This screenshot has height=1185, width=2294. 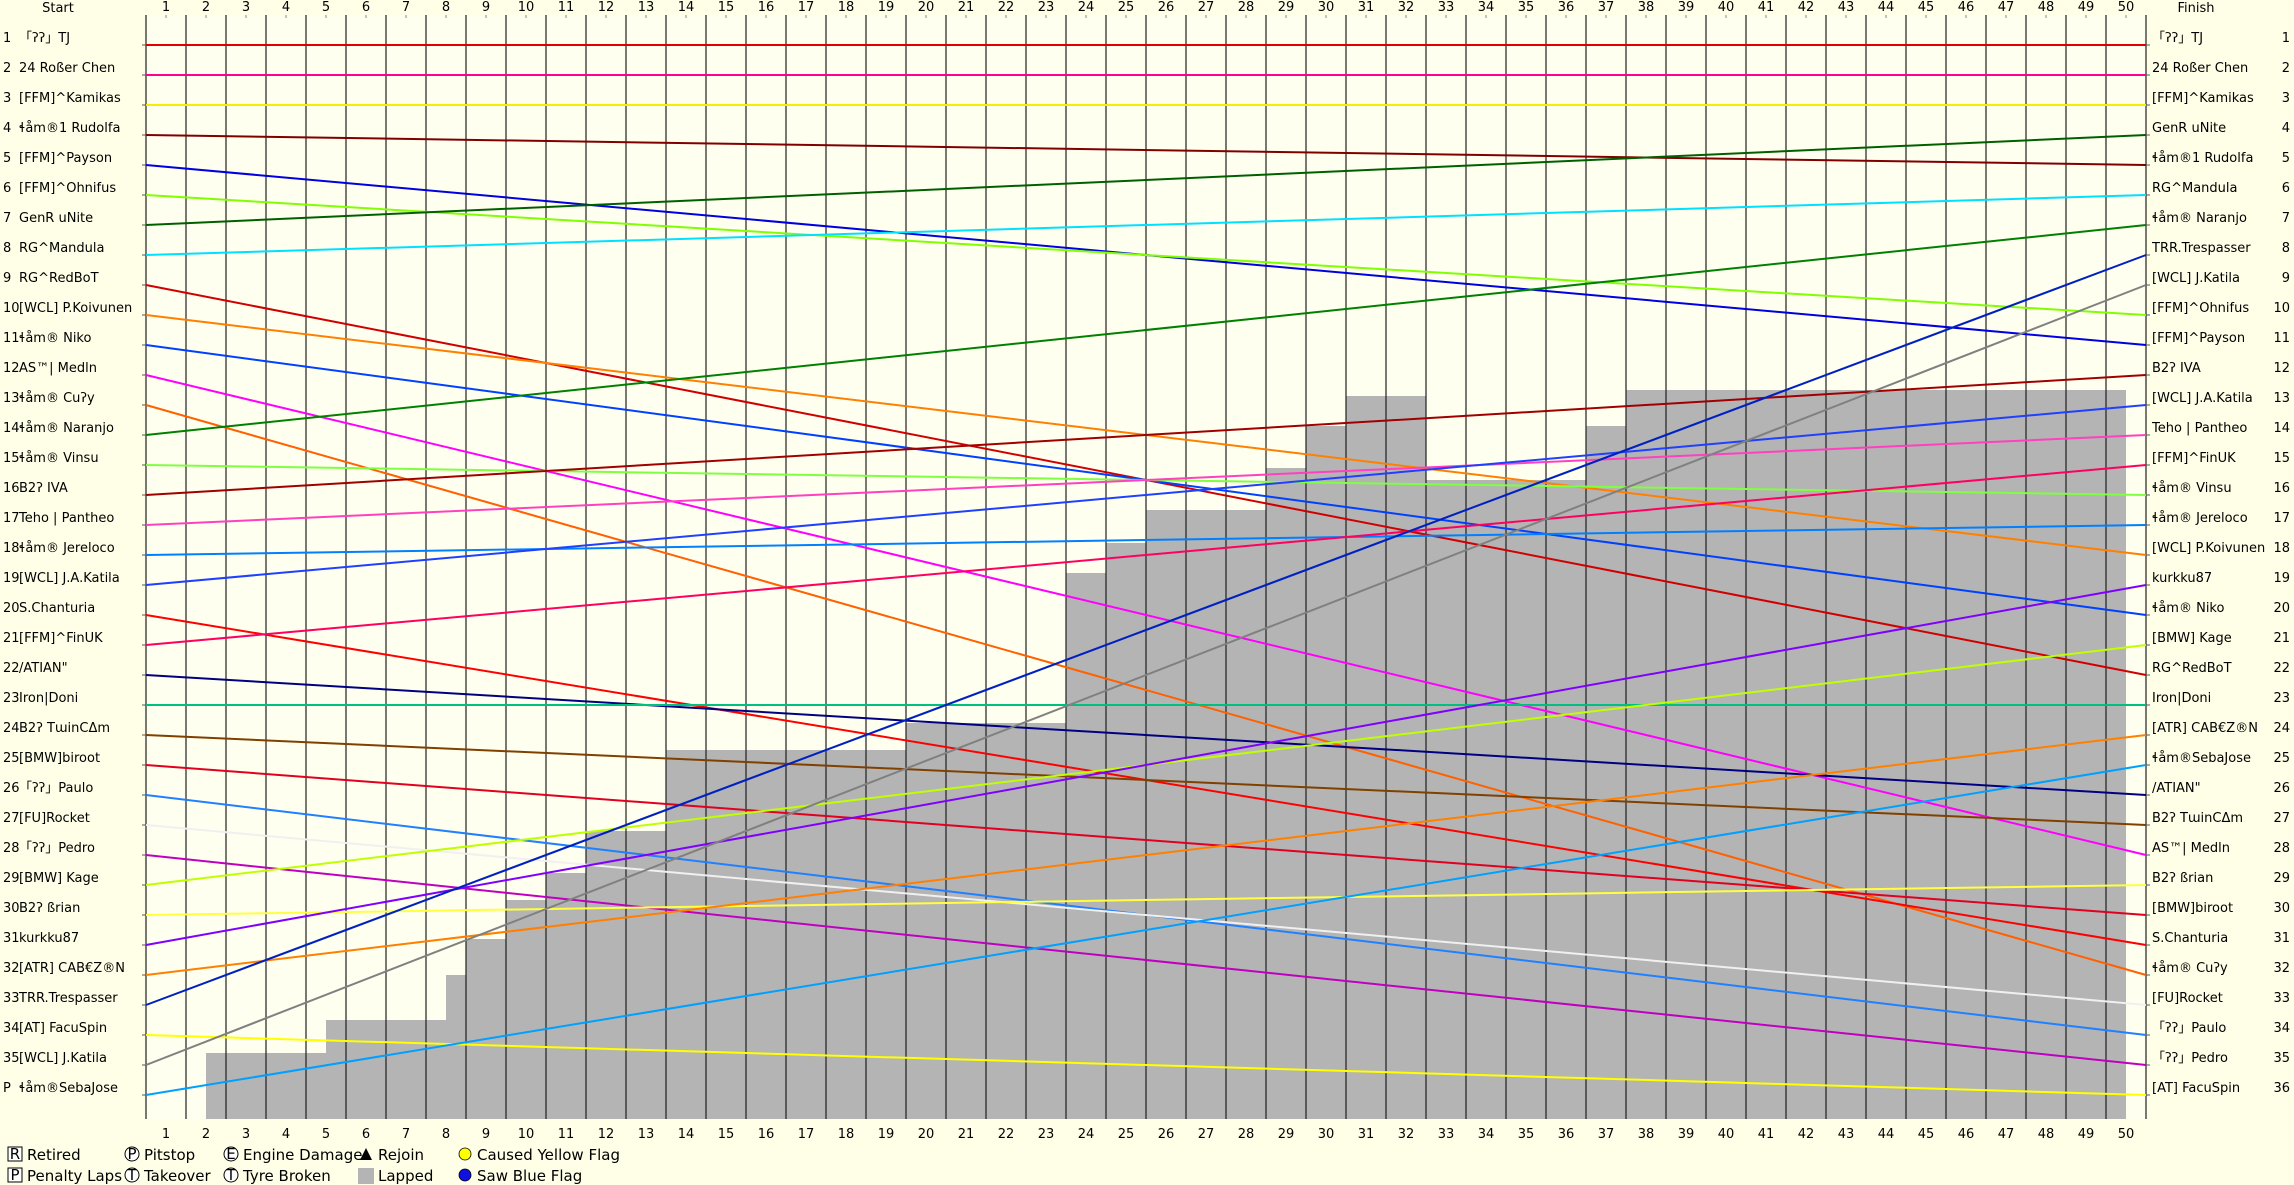 I want to click on y2-tick-label: 25, so click(x=2281, y=758).